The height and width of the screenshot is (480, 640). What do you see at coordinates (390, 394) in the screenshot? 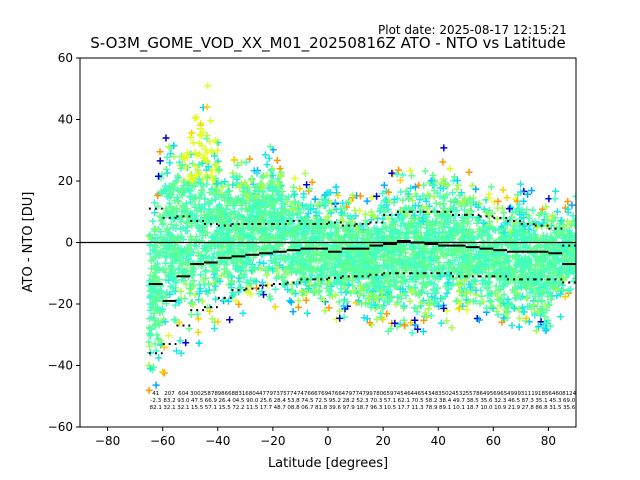
I see `bin-count-label: 6597` at bounding box center [390, 394].